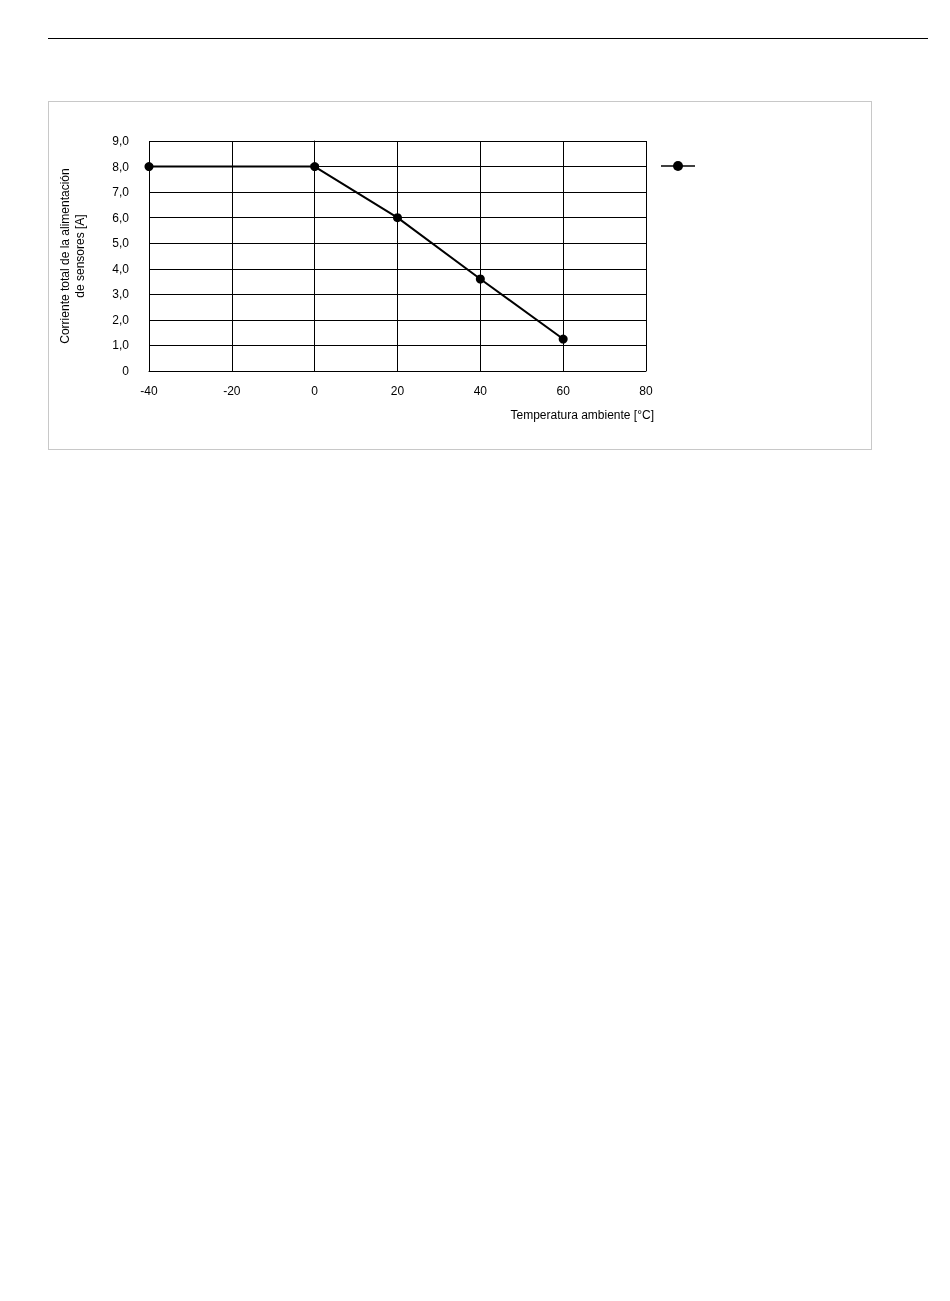  I want to click on y-tick-label: 5,0, so click(121, 243).